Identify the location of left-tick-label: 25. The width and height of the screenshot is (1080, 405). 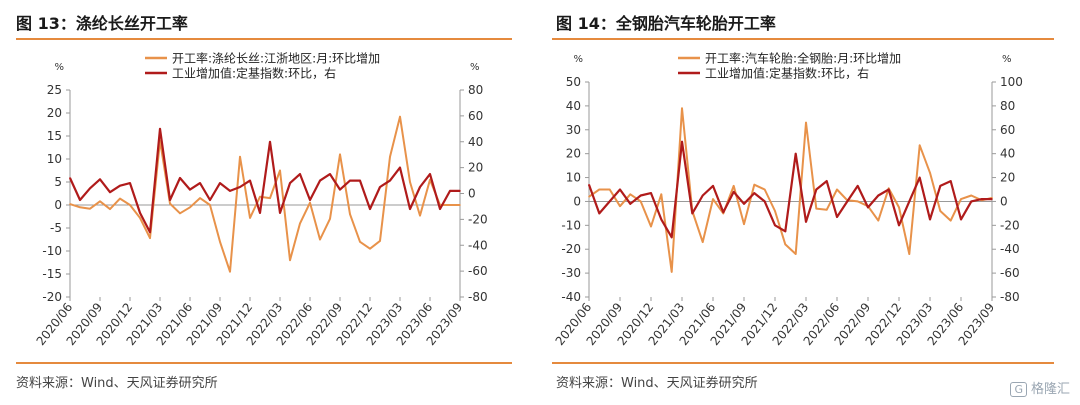
(54, 90).